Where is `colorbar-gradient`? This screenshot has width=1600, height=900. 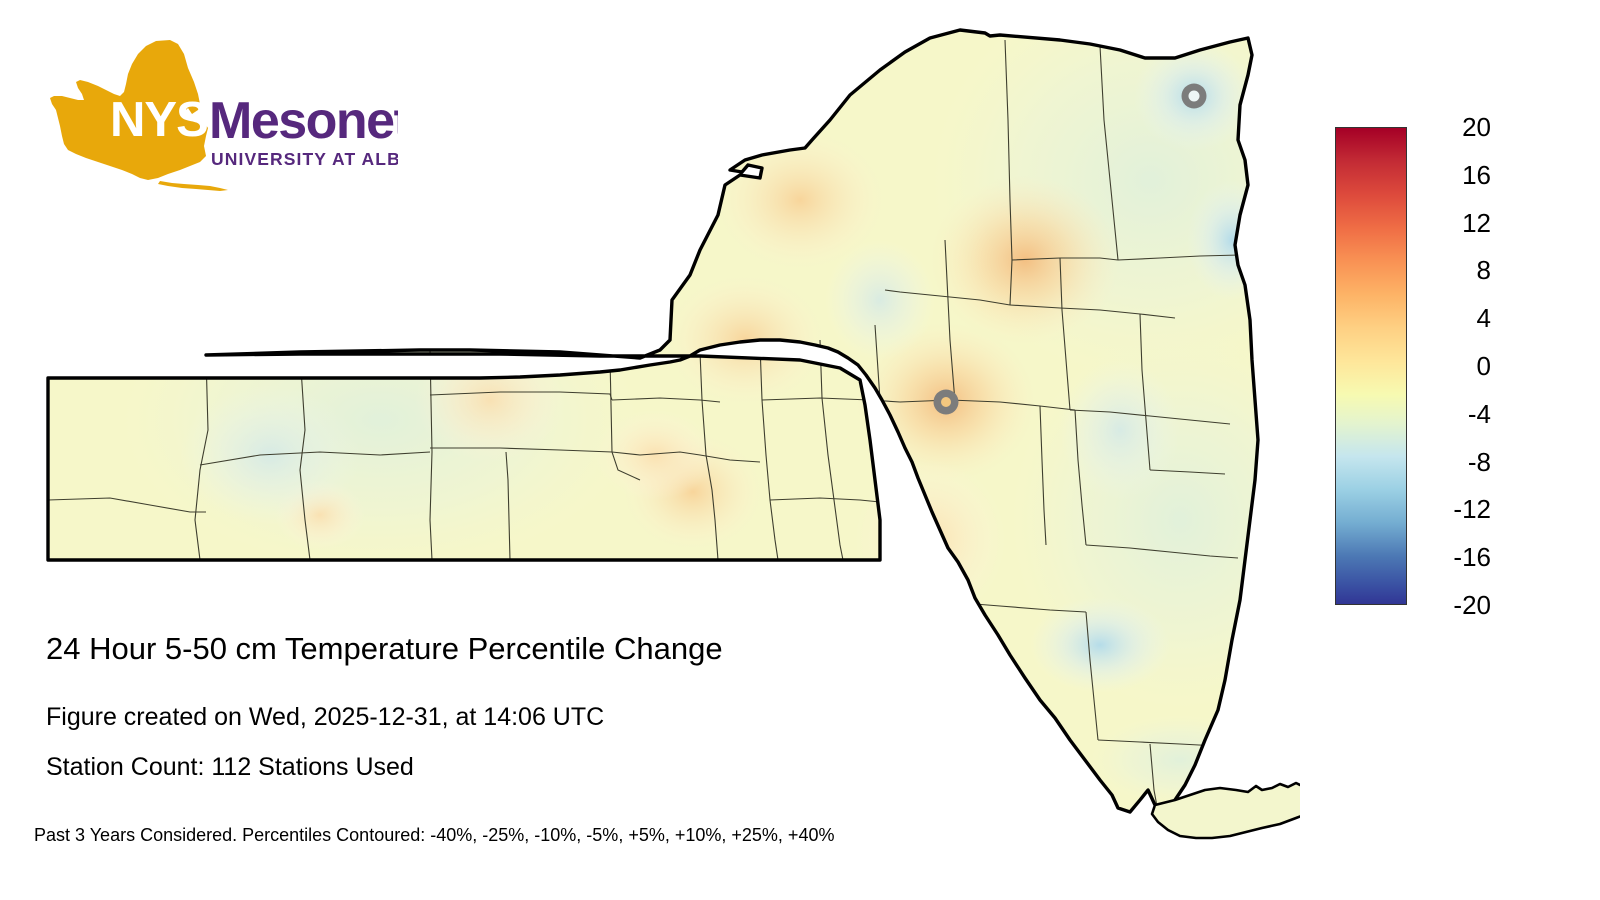
colorbar-gradient is located at coordinates (1371, 366).